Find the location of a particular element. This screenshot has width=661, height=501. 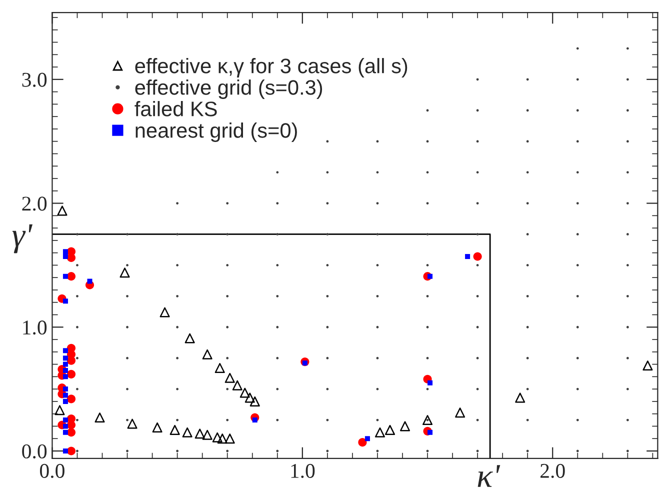

legend-label: effective grid (s=0.3) is located at coordinates (228, 89).